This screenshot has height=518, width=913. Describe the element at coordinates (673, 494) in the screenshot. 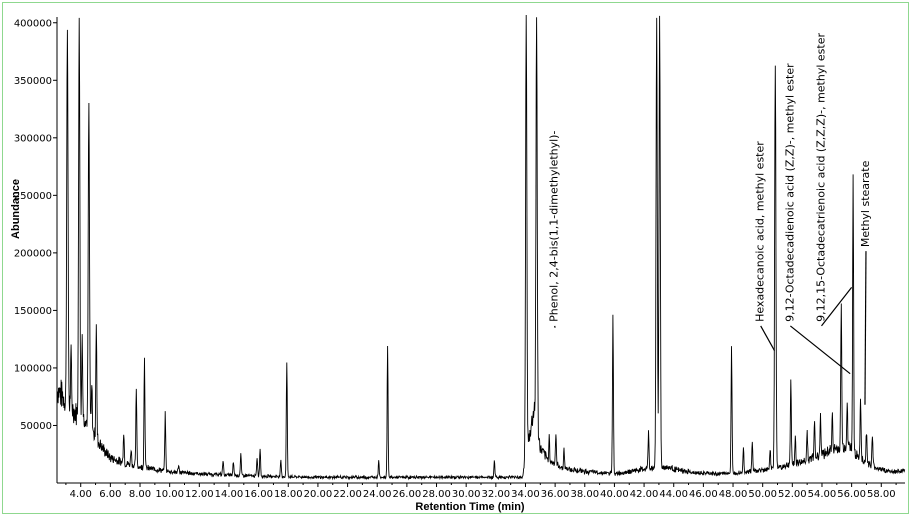

I see `x-tick-label: 44.00` at that location.